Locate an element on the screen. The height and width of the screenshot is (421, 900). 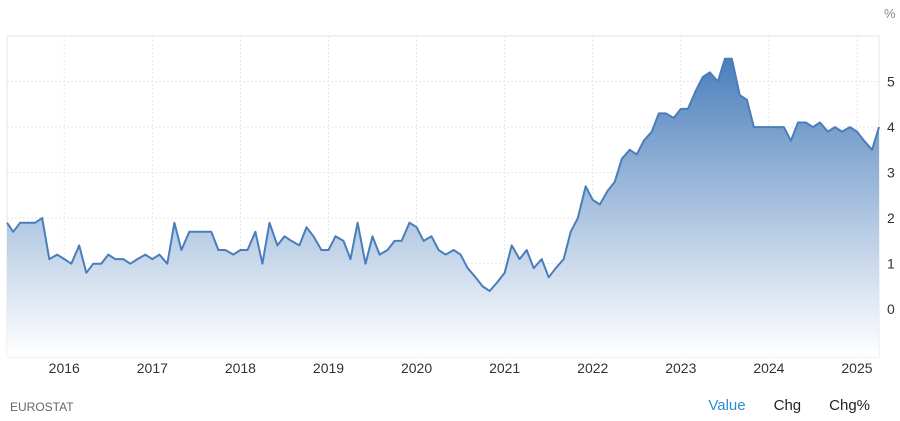
source-label: EUROSTAT is located at coordinates (42, 407).